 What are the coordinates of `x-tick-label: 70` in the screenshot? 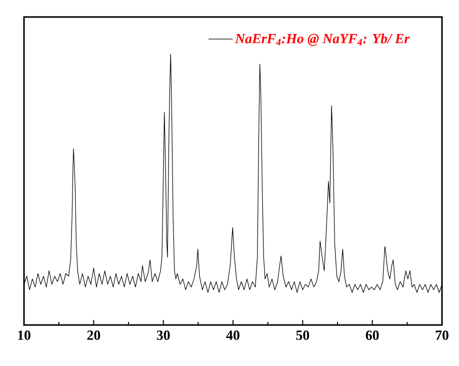 It's located at (442, 335).